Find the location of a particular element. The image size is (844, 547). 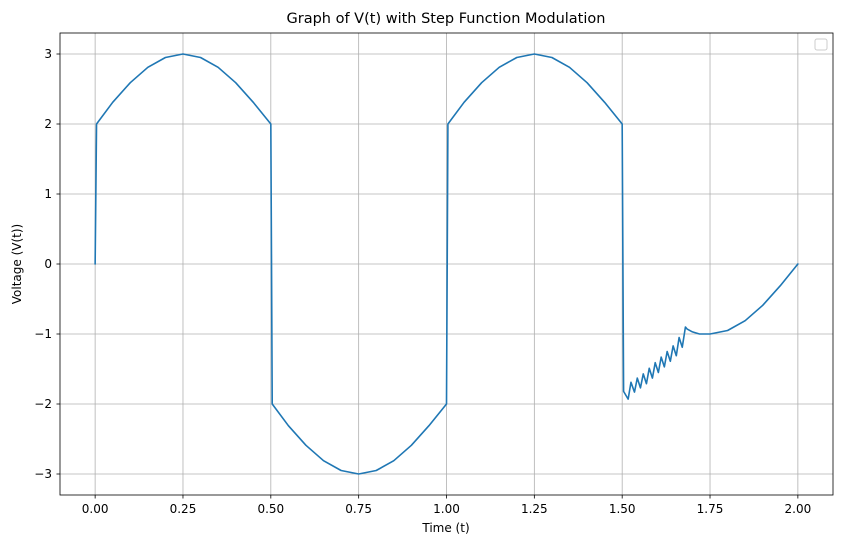

y-axis-label: Voltage (V(t)) is located at coordinates (17, 264).